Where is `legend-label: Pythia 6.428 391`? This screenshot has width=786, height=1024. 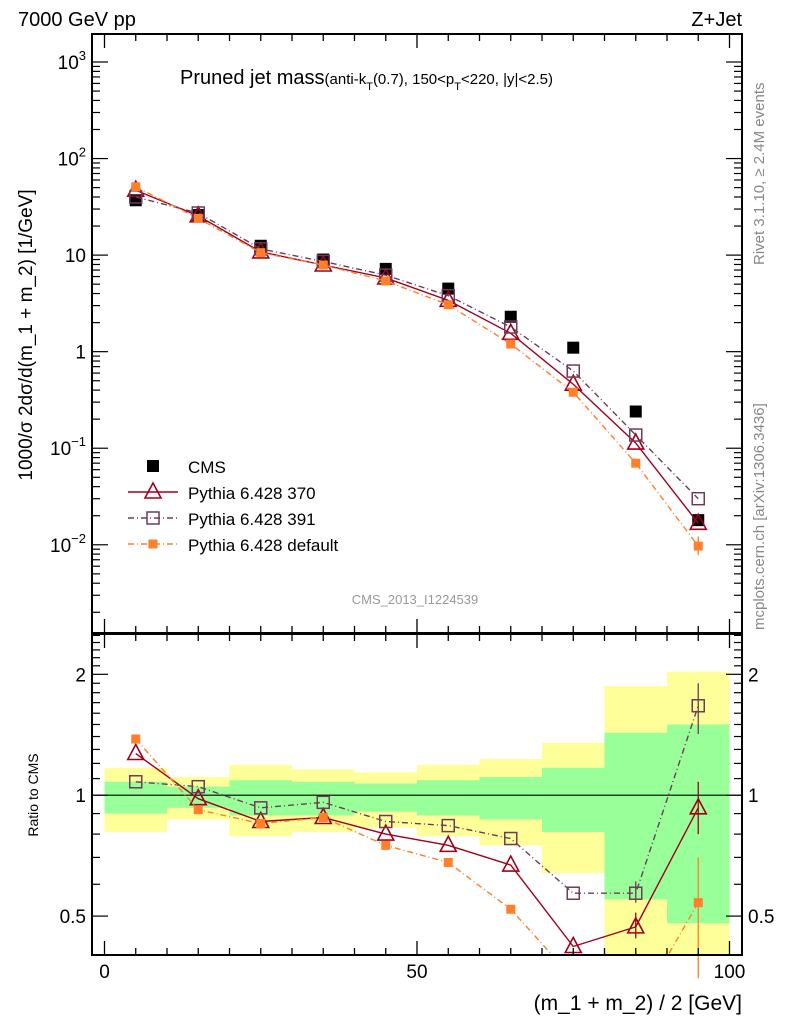 legend-label: Pythia 6.428 391 is located at coordinates (252, 519).